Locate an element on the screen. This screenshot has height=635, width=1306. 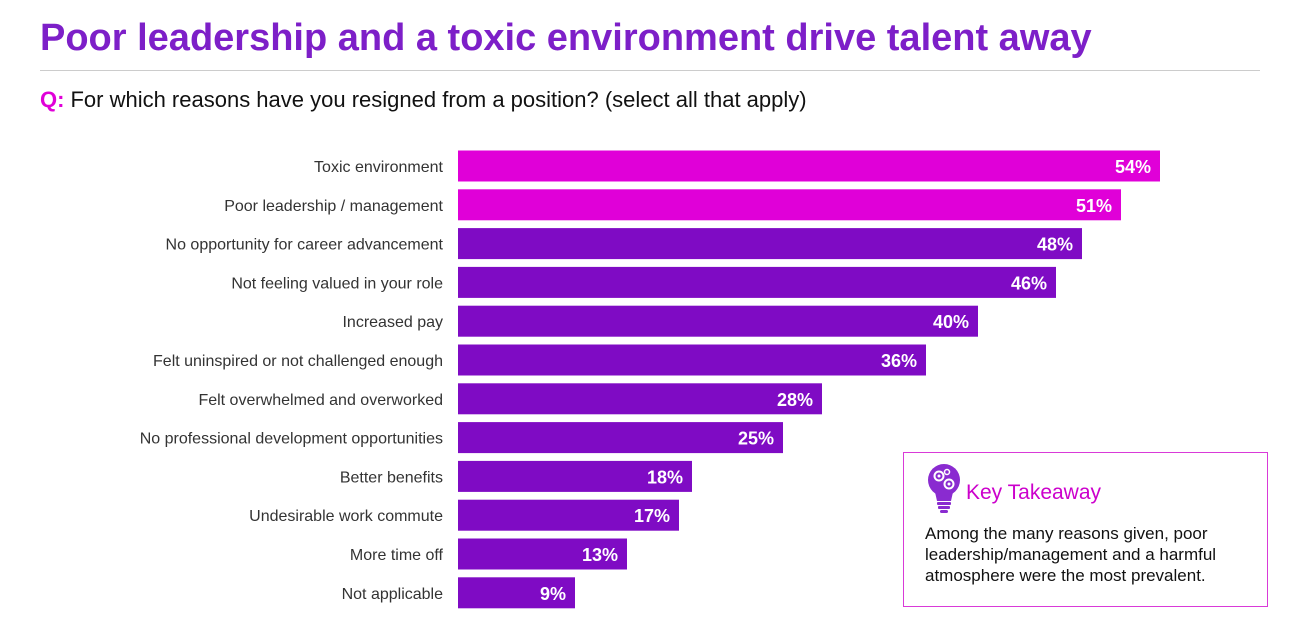
lightbulb-gears-icon is located at coordinates (944, 488).